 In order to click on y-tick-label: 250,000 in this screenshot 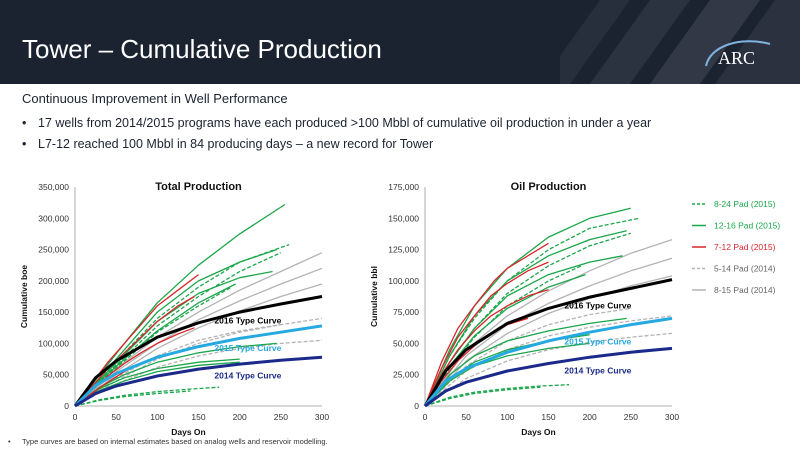, I will do `click(53, 250)`.